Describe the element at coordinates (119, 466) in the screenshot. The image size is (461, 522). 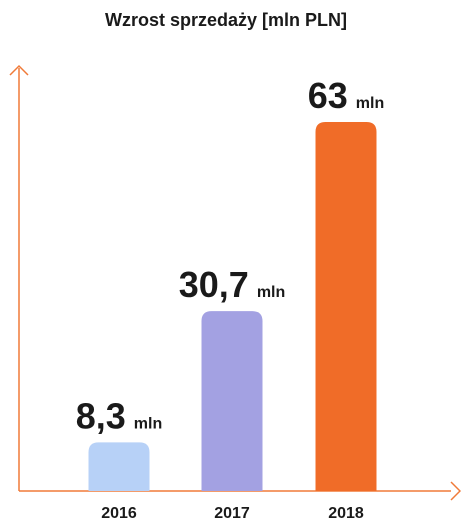
I see `bar-2016` at that location.